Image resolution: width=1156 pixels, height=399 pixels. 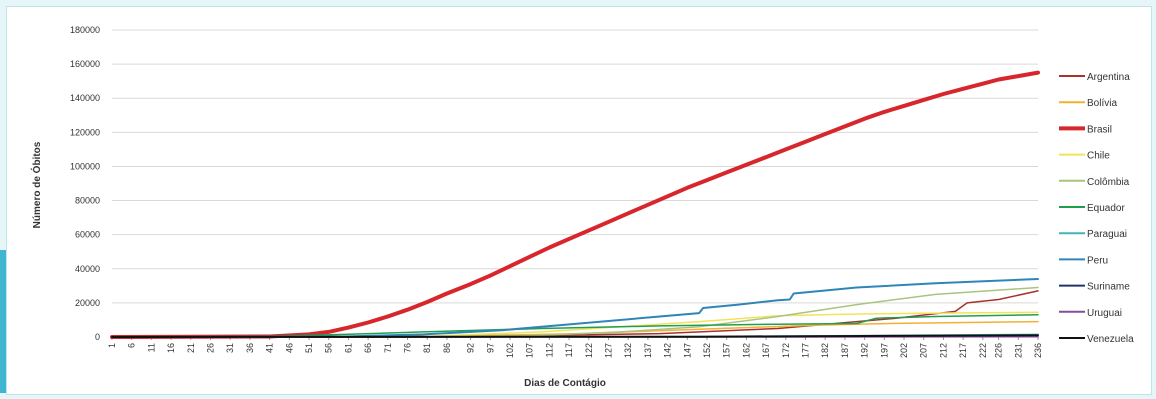 I want to click on x-tick-label: 212, so click(x=943, y=350).